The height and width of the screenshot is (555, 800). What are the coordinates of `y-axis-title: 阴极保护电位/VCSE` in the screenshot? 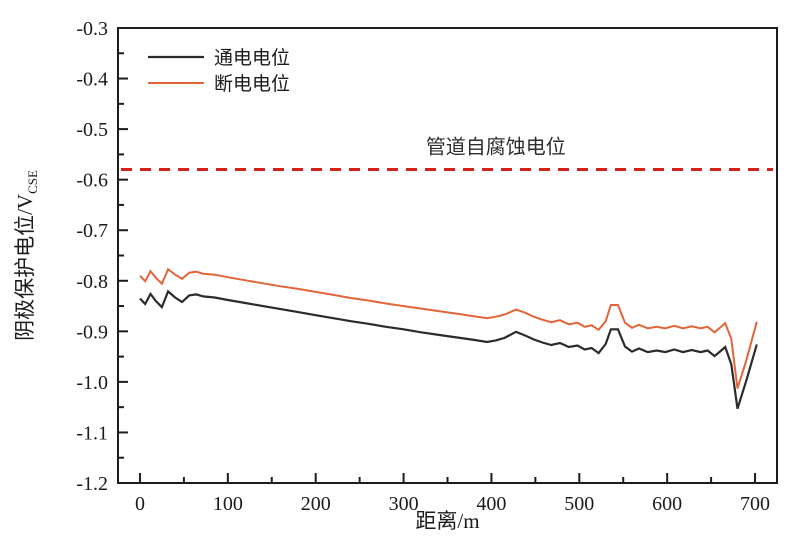 It's located at (26, 255).